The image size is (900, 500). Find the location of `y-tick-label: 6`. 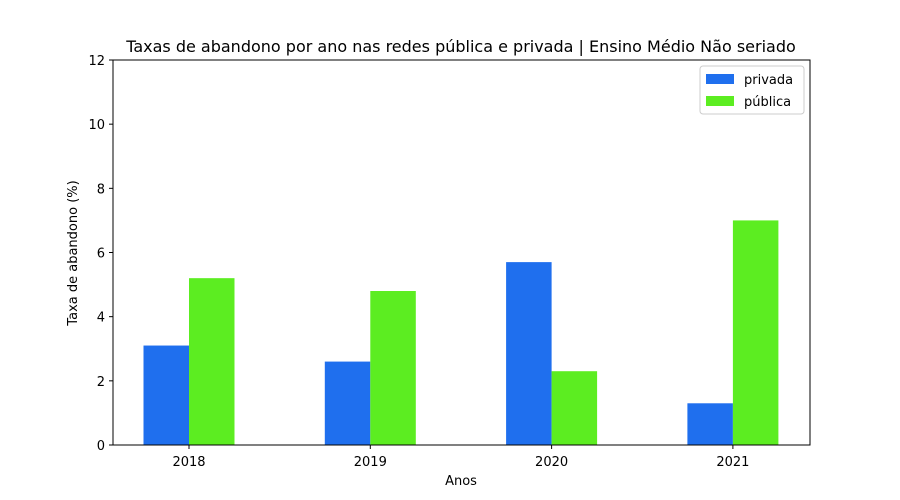

y-tick-label: 6 is located at coordinates (101, 254).